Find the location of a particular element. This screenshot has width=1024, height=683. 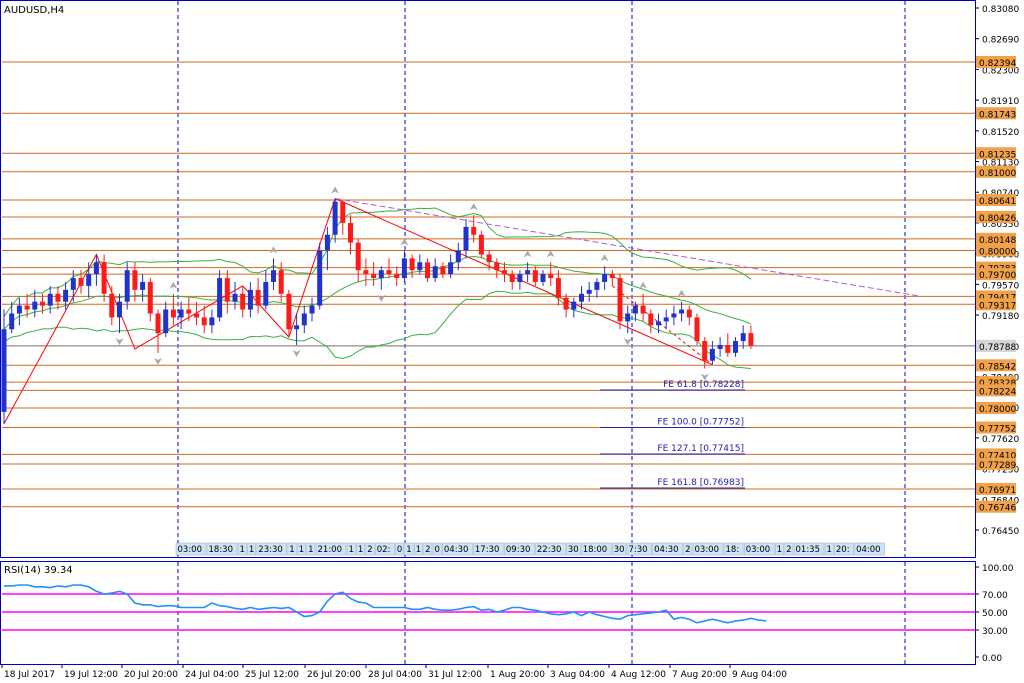

session-marker-label: 30 is located at coordinates (619, 550).